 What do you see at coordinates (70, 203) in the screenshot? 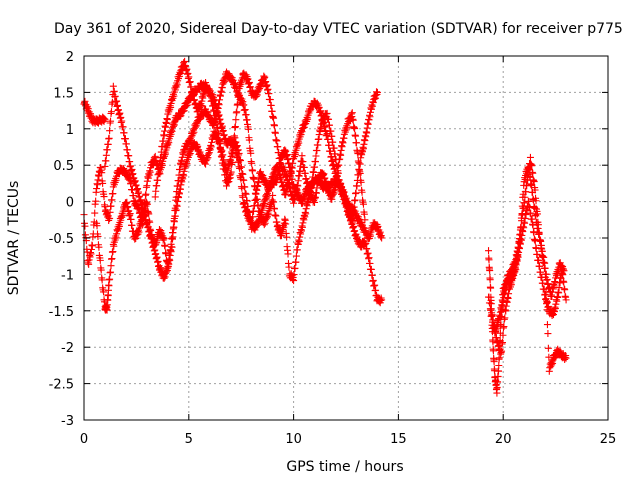
I see `y-tick-label: 0` at bounding box center [70, 203].